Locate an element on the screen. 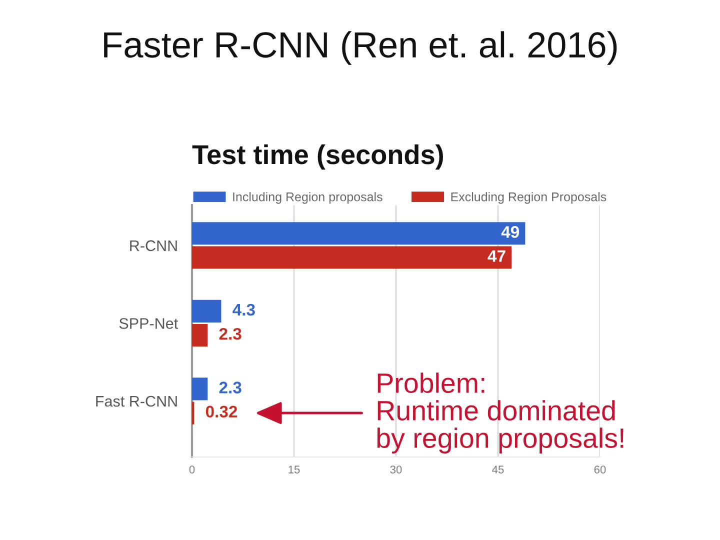 Image resolution: width=720 pixels, height=540 pixels. x-tick-label: 45 is located at coordinates (498, 470).